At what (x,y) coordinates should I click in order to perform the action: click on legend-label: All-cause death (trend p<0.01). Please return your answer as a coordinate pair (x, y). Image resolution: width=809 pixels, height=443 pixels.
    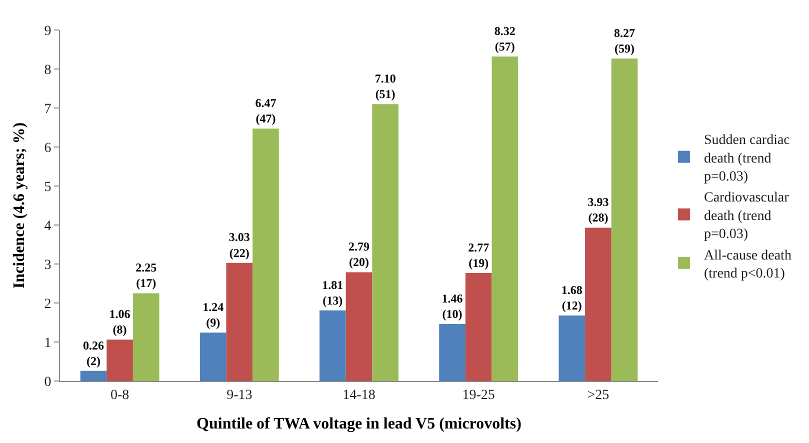
    Looking at the image, I should click on (748, 265).